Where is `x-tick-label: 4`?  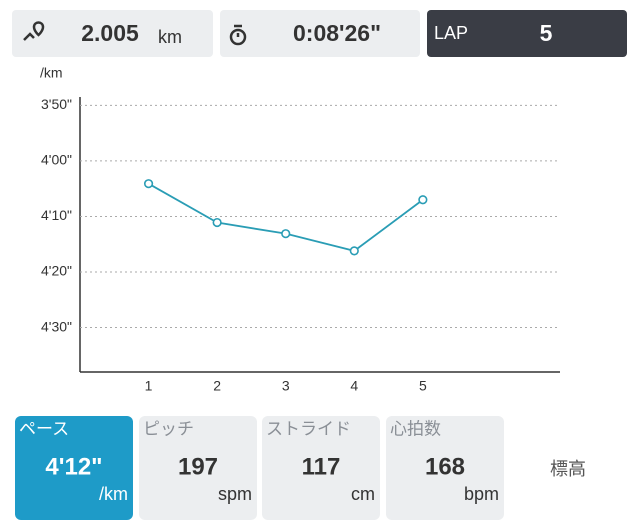 x-tick-label: 4 is located at coordinates (354, 386).